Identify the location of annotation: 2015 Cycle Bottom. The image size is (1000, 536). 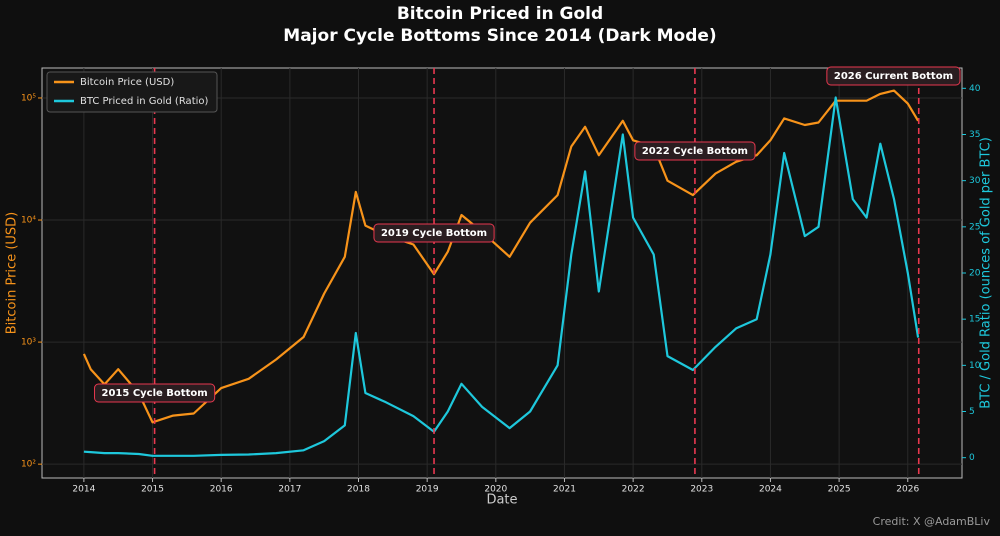
(155, 393).